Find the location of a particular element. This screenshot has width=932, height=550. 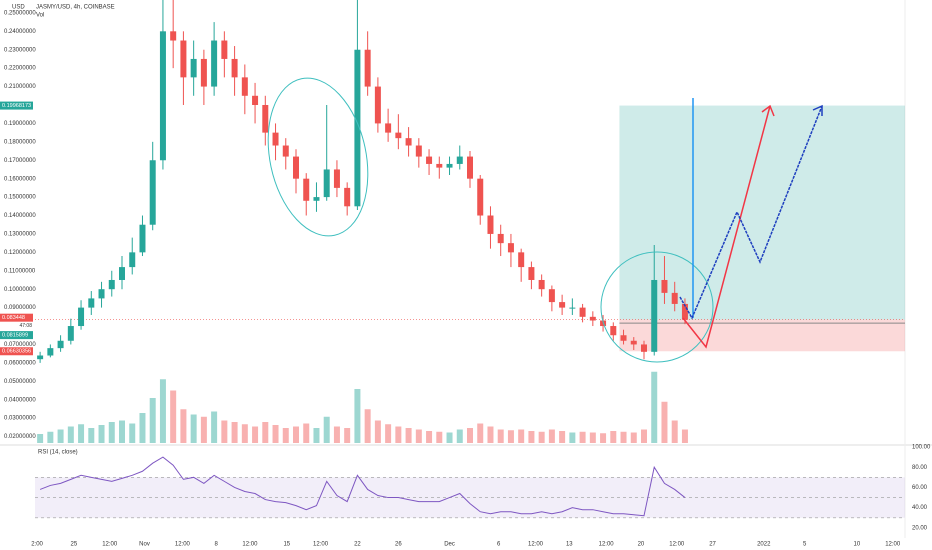

price-label: 0.19968173 is located at coordinates (16, 106).